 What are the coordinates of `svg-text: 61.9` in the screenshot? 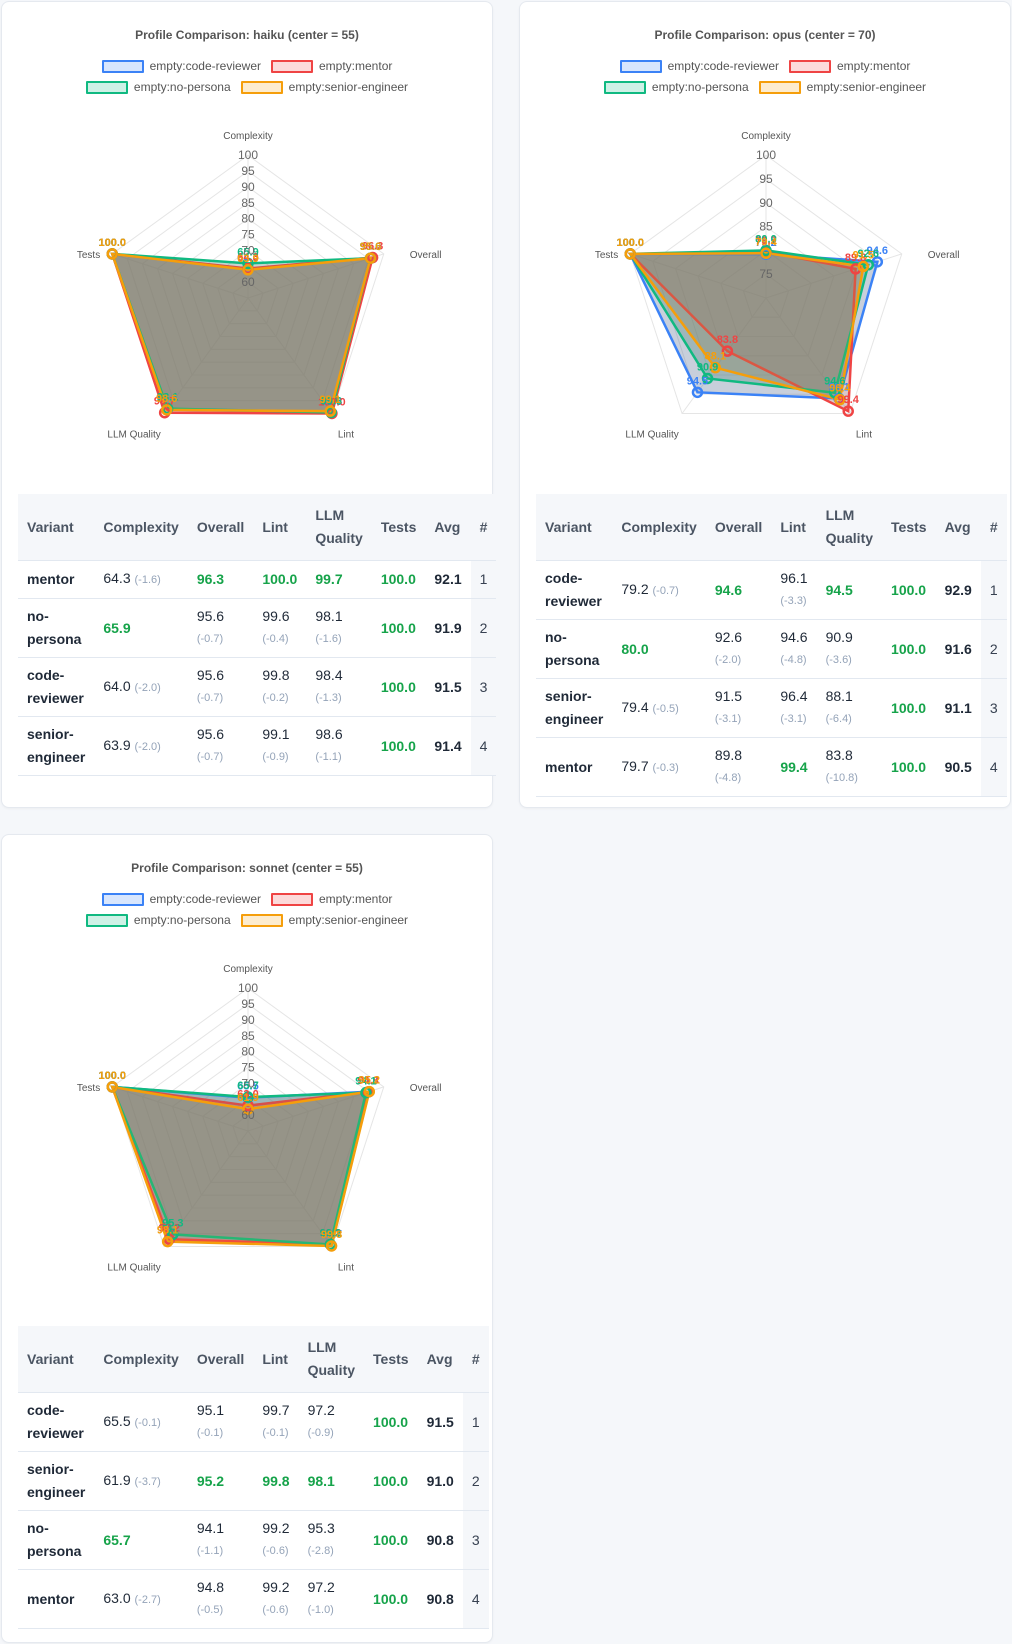 It's located at (247, 1098).